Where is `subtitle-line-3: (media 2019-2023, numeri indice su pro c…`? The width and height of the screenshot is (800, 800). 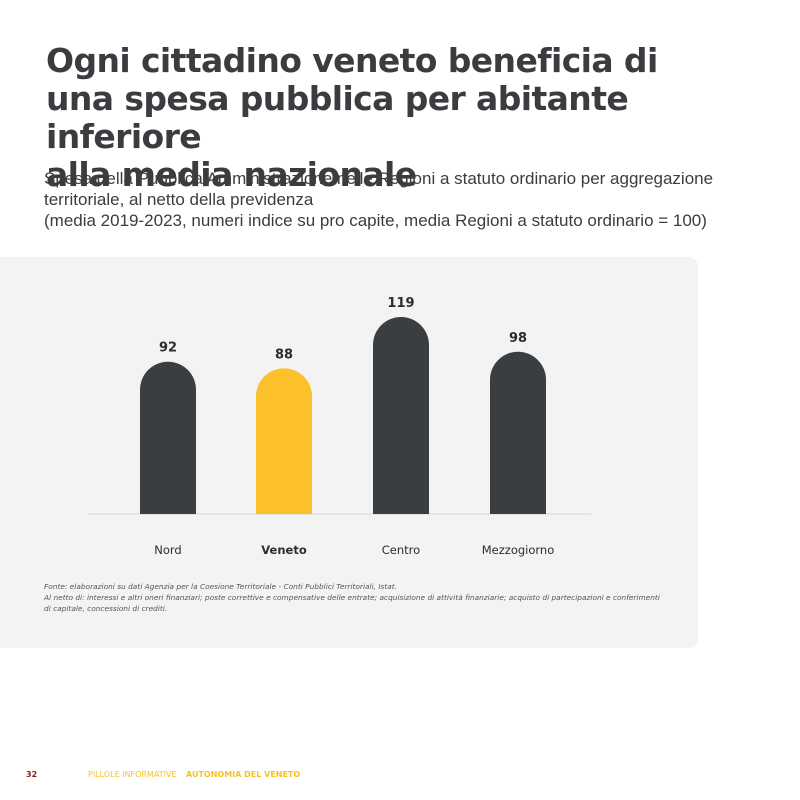 subtitle-line-3: (media 2019-2023, numeri indice su pro c… is located at coordinates (375, 220).